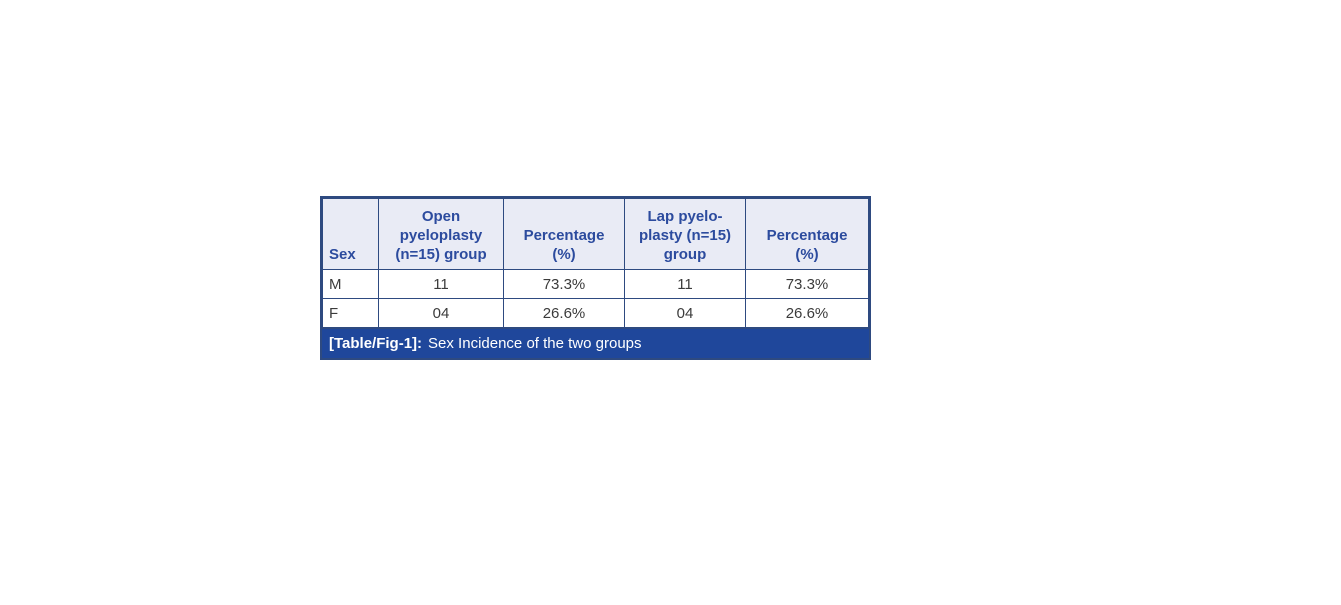  Describe the element at coordinates (807, 234) in the screenshot. I see `column-header-percentage-lap: Percentage (%)` at that location.